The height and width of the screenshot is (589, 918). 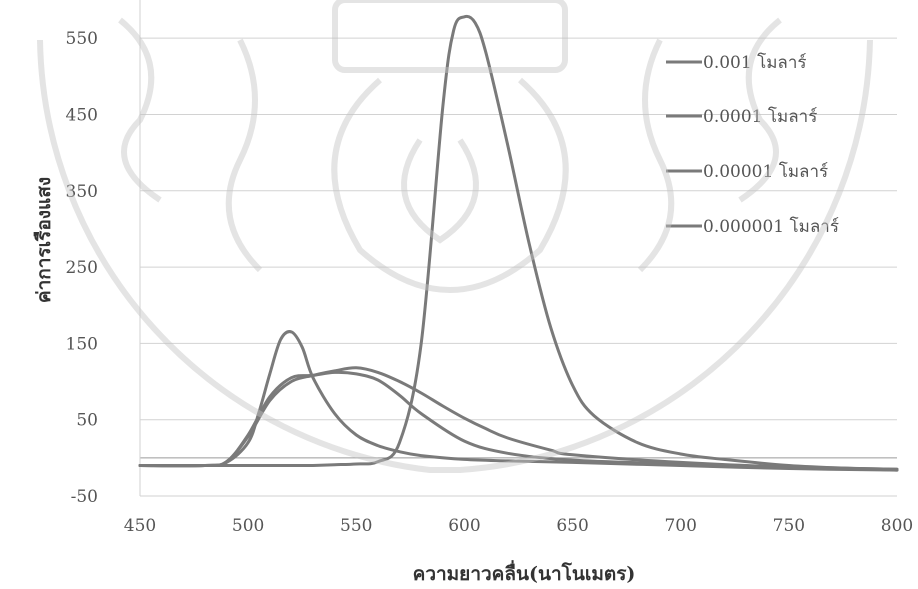 What do you see at coordinates (524, 572) in the screenshot?
I see `x-axis-title: ความยาวคลื่น(นาโนเมตร)` at bounding box center [524, 572].